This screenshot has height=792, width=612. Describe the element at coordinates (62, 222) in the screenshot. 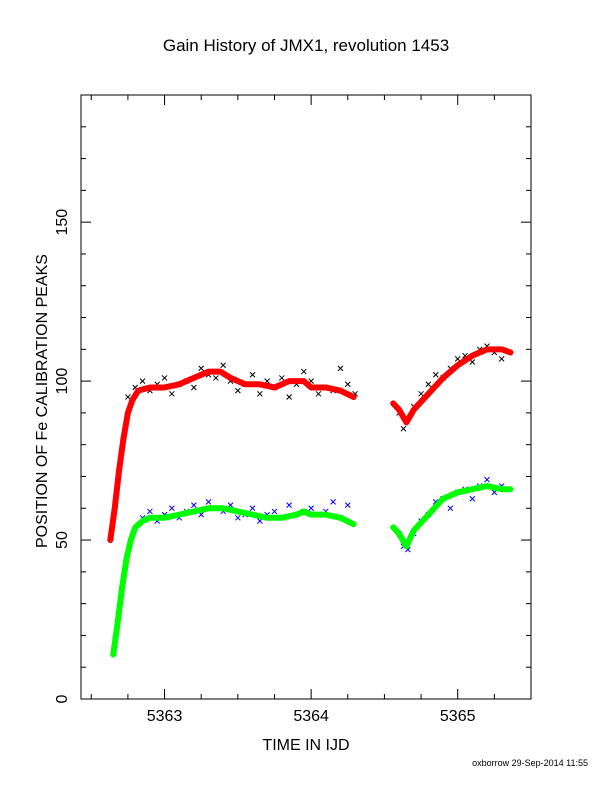

I see `y-tick-label: 150` at that location.